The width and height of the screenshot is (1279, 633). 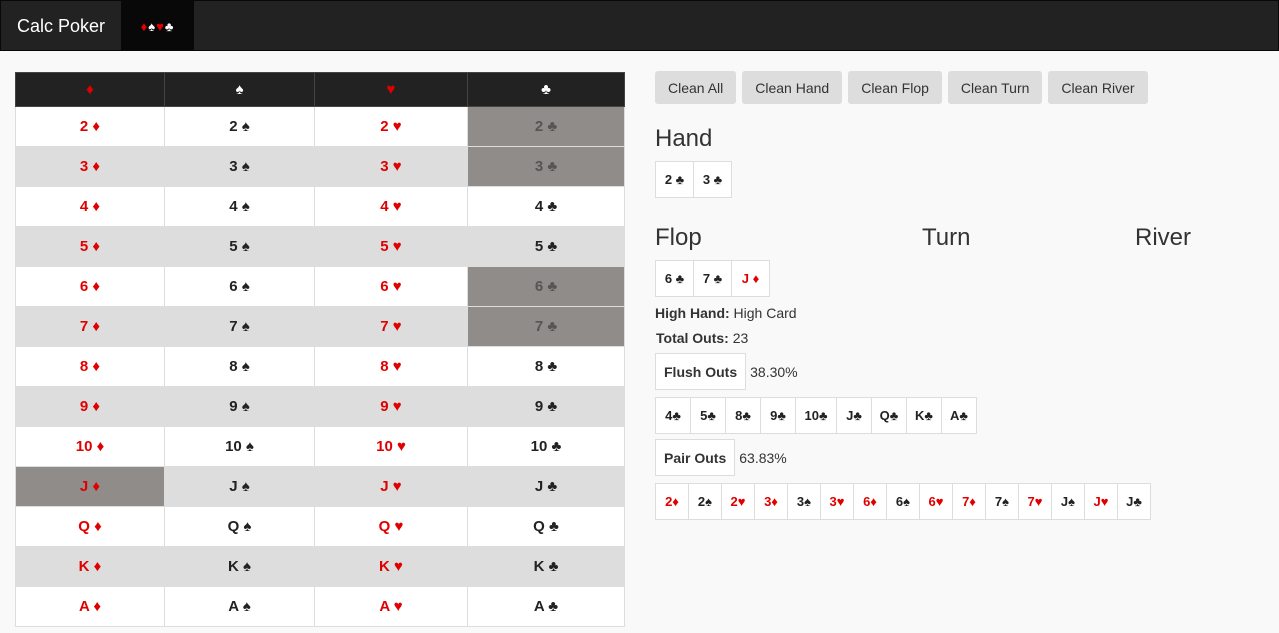 What do you see at coordinates (837, 501) in the screenshot?
I see `playing-card: 3♥` at bounding box center [837, 501].